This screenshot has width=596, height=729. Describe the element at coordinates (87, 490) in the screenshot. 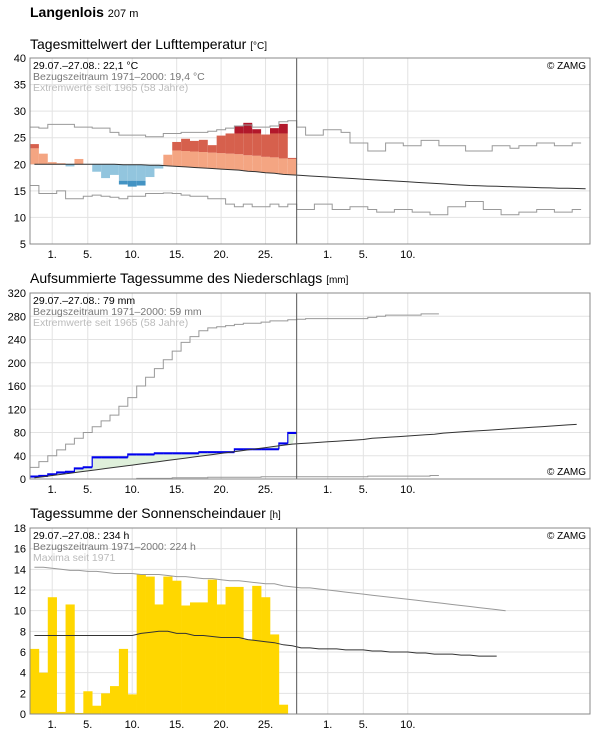

I see `precipitation-xtick-label-1: 5.` at that location.